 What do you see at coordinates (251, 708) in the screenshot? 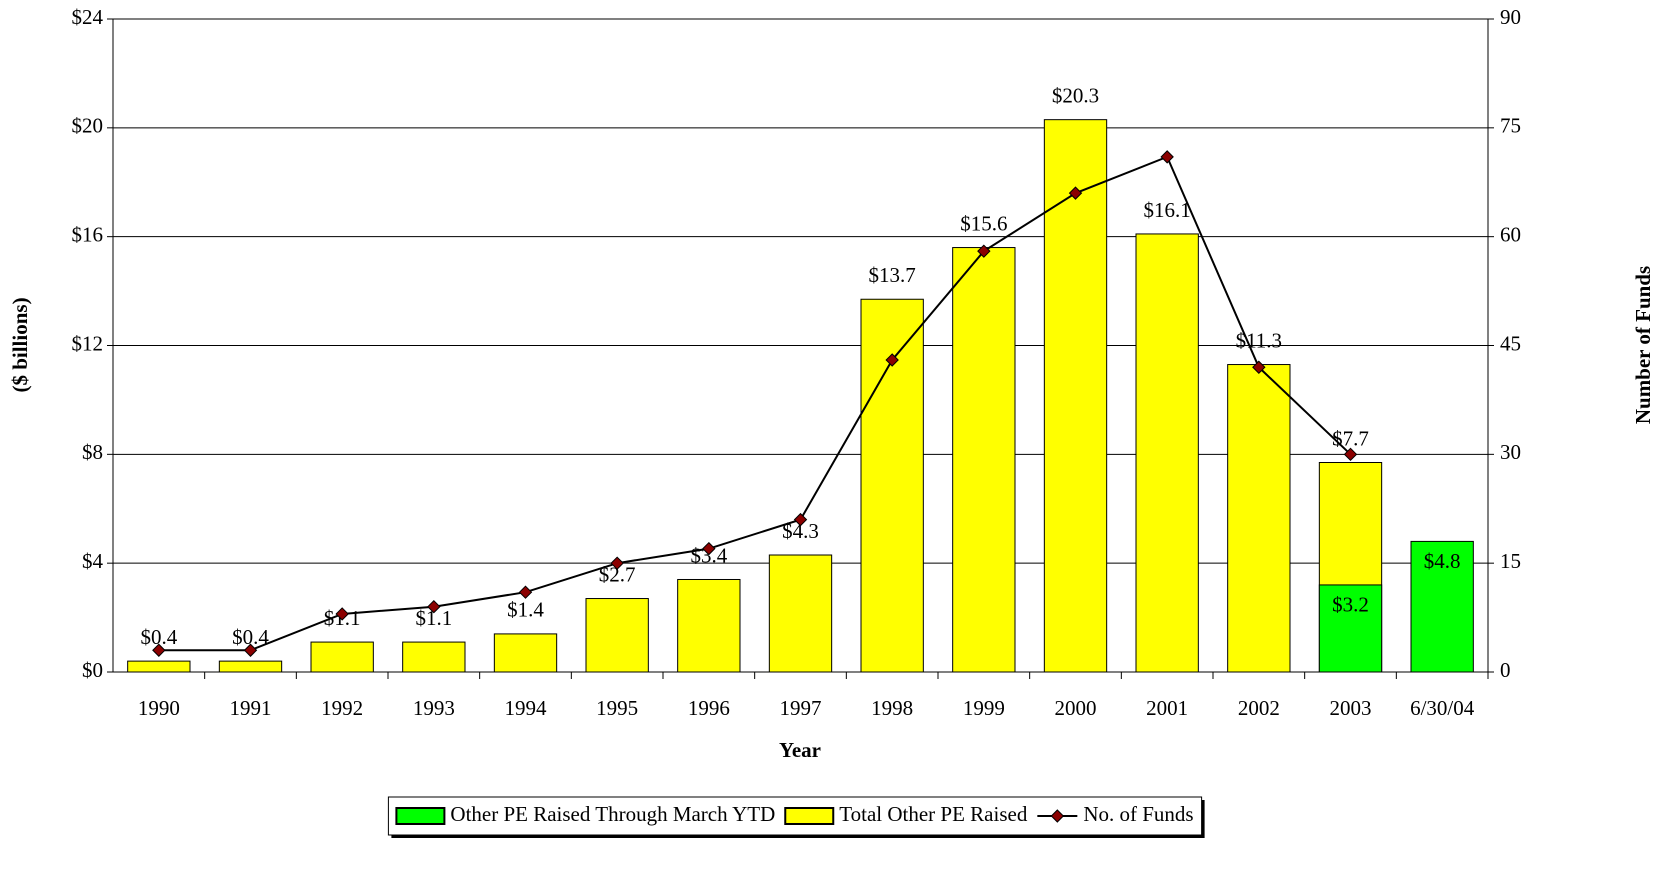
I see `x-tick-label: 1991` at bounding box center [251, 708].